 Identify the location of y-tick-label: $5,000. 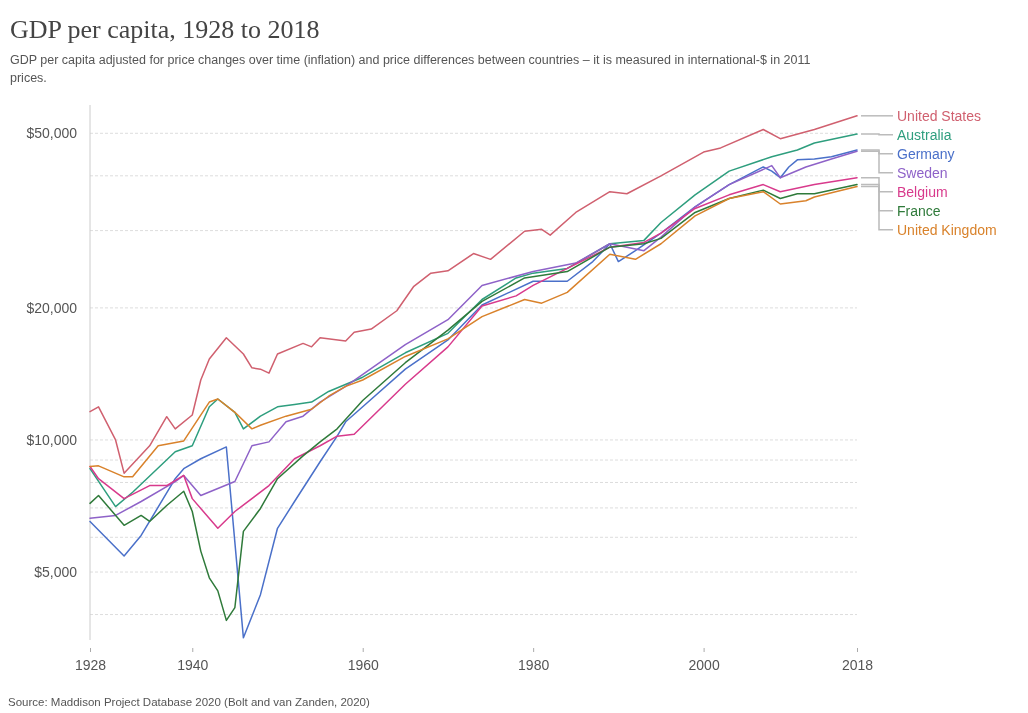
(56, 572).